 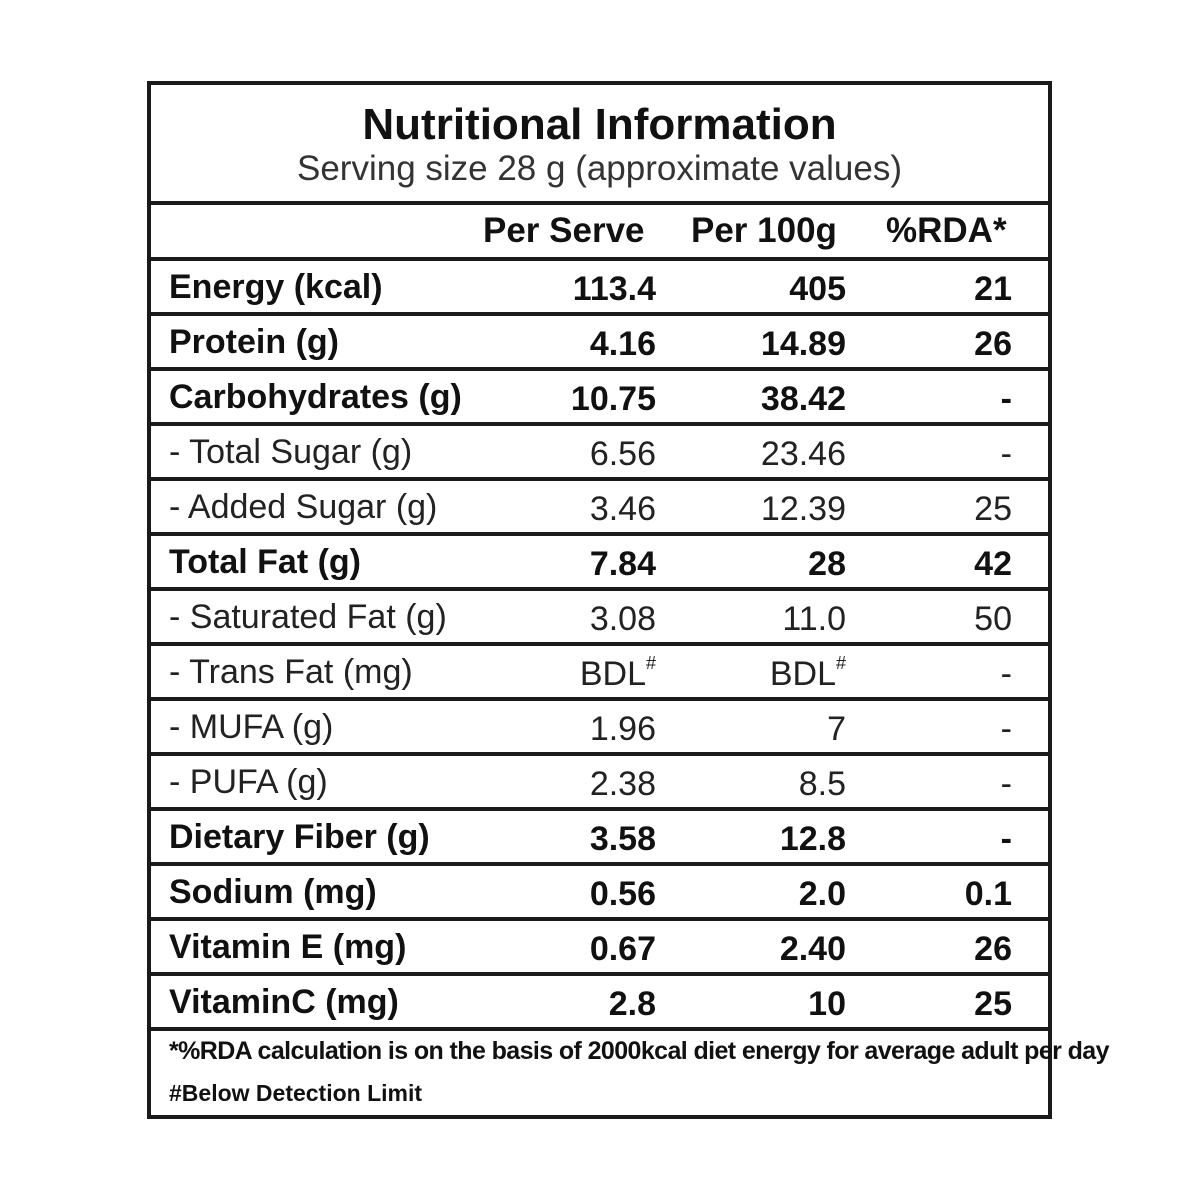 I want to click on table-row: - Trans Fat (mg) BDL# BDL# -, so click(x=599, y=673).